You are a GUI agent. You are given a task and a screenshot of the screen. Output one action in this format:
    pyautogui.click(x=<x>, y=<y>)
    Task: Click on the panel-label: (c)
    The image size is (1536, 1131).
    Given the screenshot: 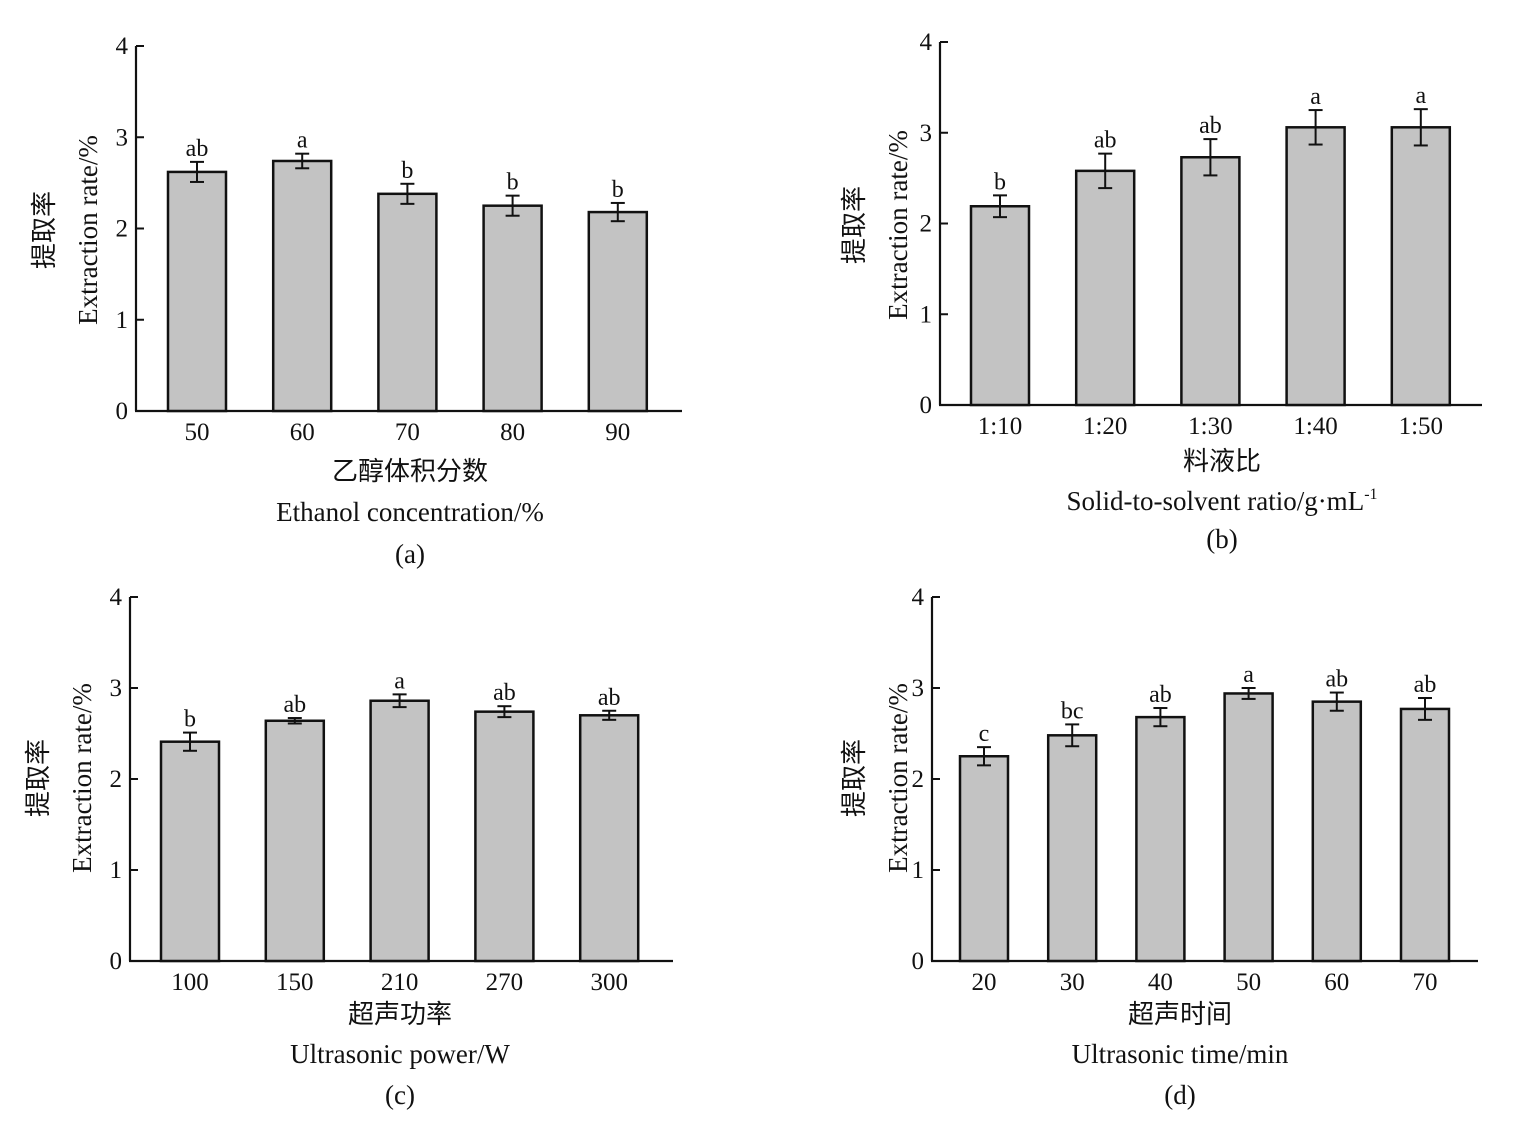 What is the action you would take?
    pyautogui.click(x=400, y=1095)
    